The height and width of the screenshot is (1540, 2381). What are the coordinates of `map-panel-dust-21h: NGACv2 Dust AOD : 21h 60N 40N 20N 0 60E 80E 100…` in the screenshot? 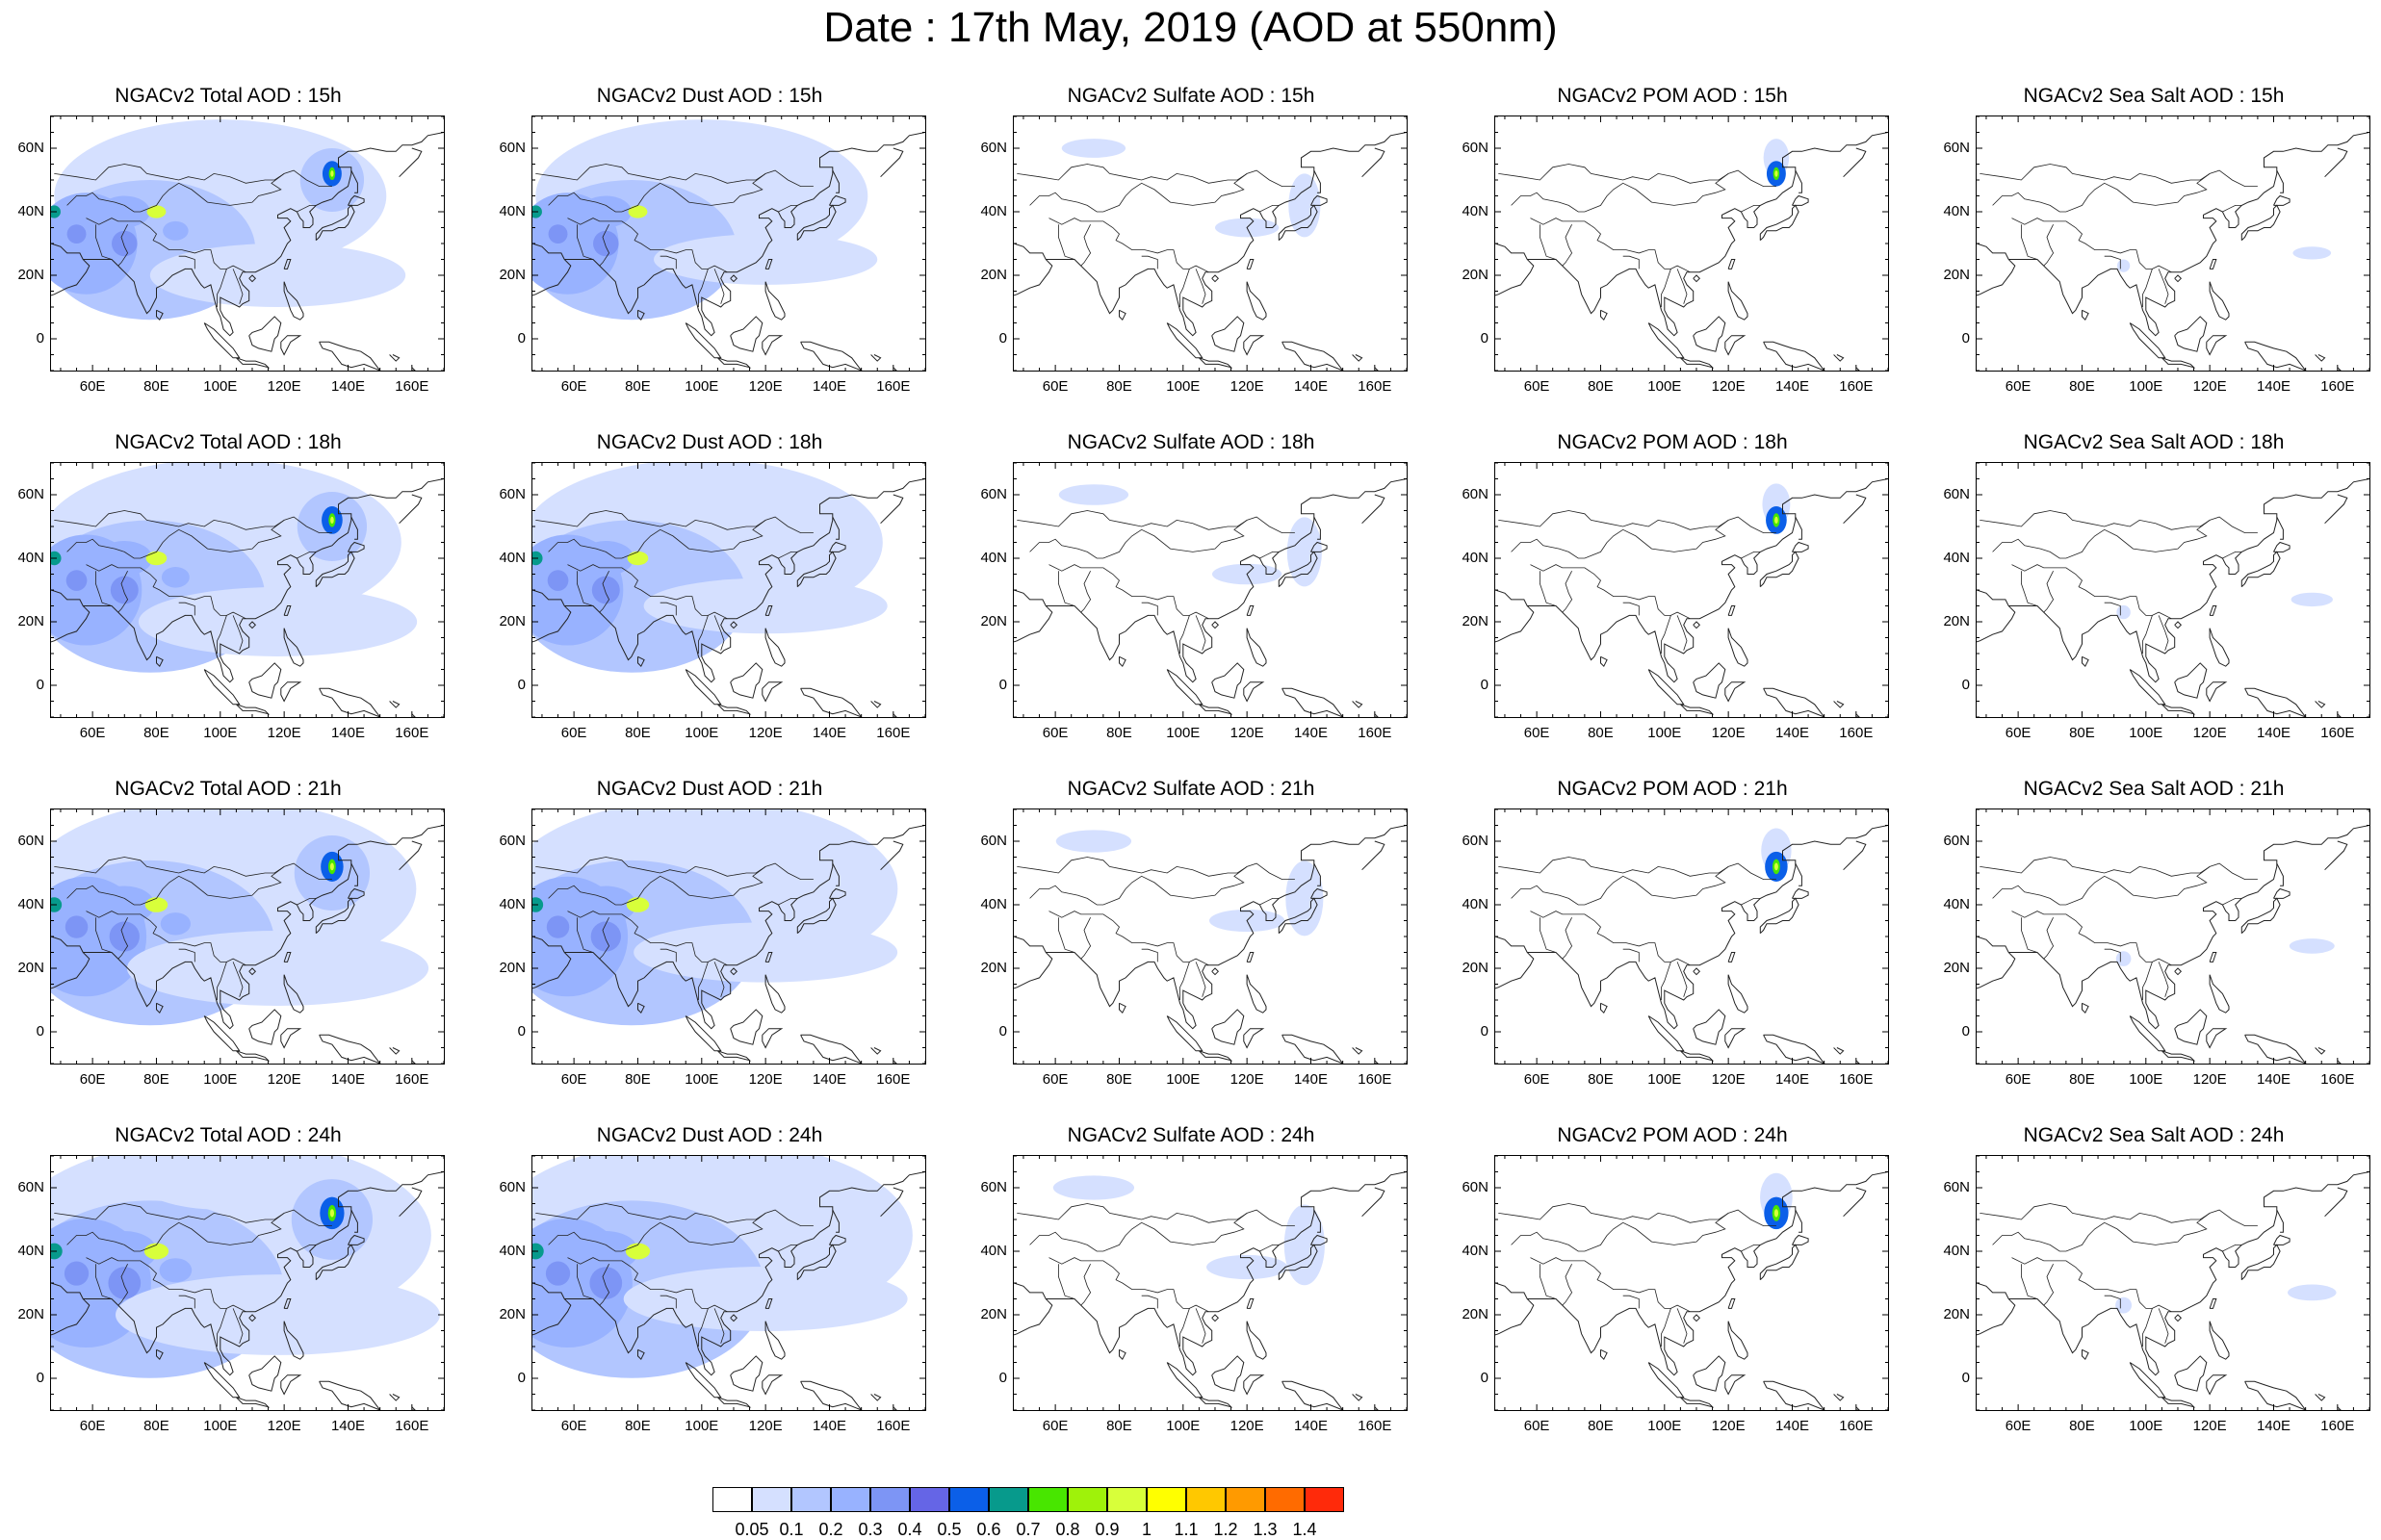 It's located at (709, 936).